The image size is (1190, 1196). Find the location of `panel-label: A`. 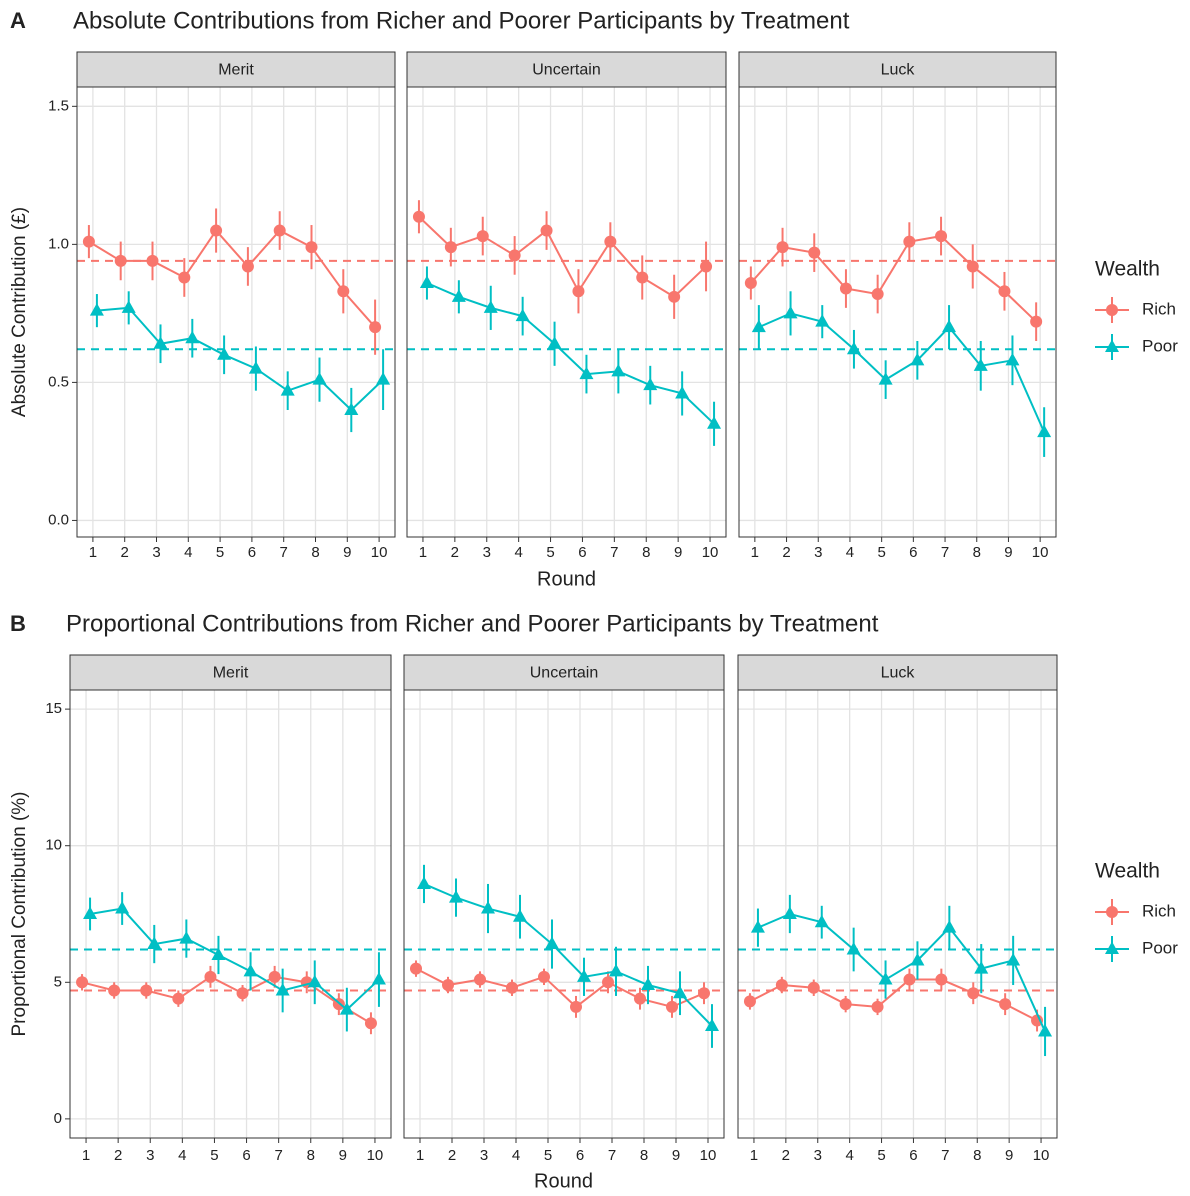

panel-label: A is located at coordinates (18, 20).